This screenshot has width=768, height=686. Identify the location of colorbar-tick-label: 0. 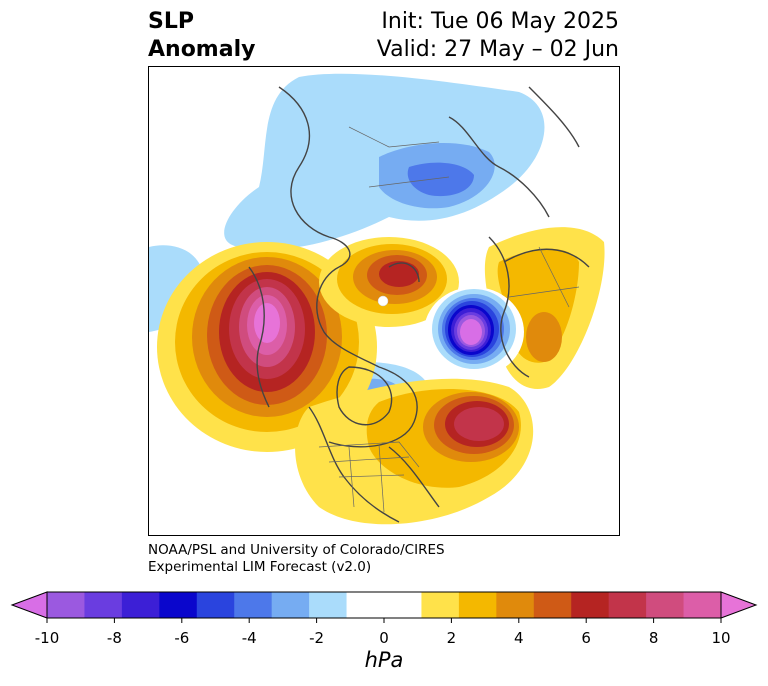
(384, 638).